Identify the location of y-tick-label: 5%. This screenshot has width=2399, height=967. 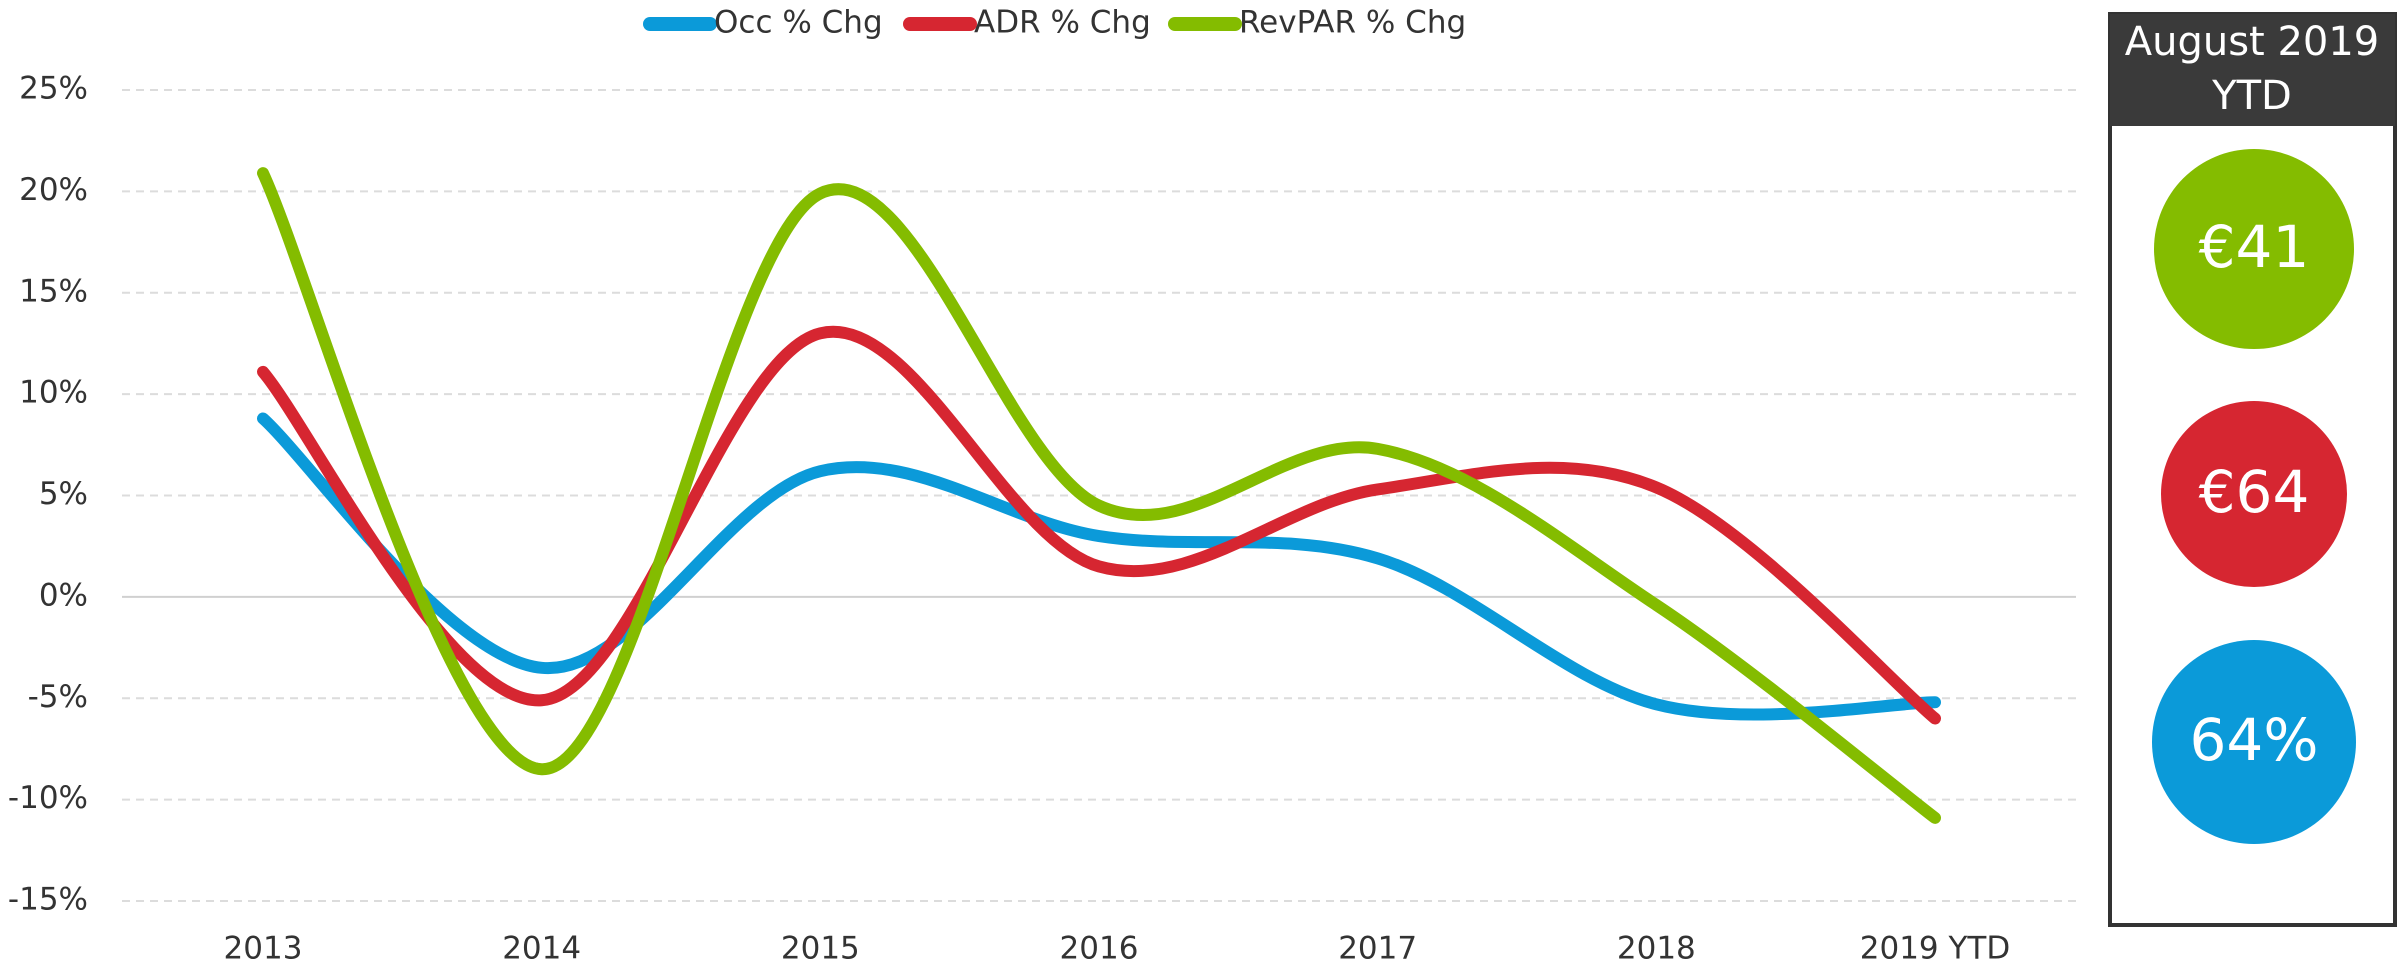
(63, 494).